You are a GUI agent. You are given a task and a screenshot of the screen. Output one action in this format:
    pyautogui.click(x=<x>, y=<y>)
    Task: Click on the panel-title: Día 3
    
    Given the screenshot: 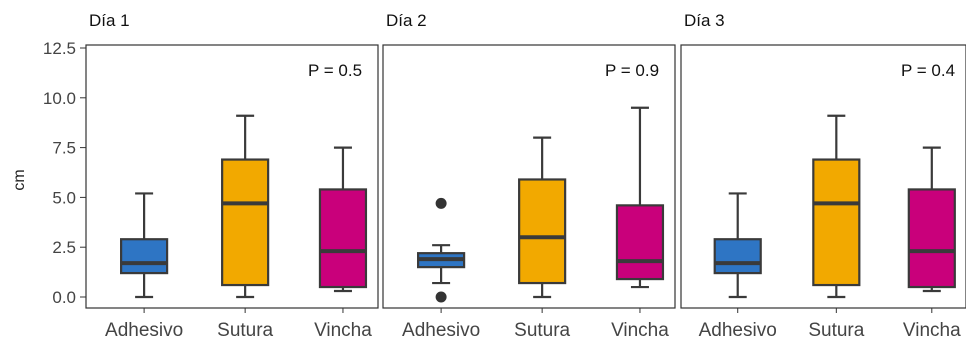 What is the action you would take?
    pyautogui.click(x=704, y=20)
    